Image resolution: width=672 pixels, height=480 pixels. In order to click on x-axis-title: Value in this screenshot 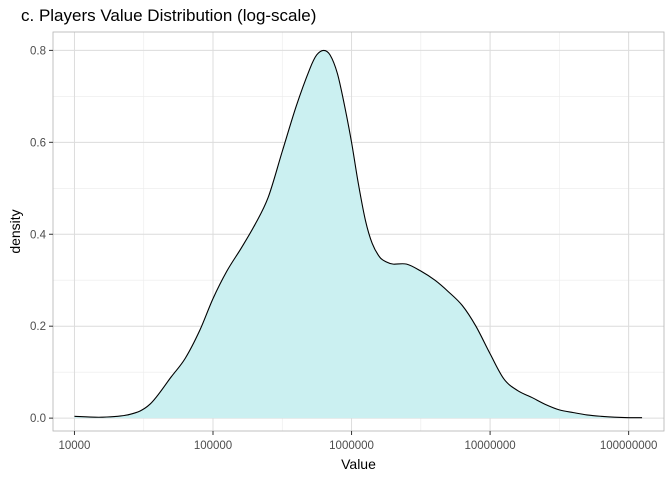, I will do `click(358, 464)`.